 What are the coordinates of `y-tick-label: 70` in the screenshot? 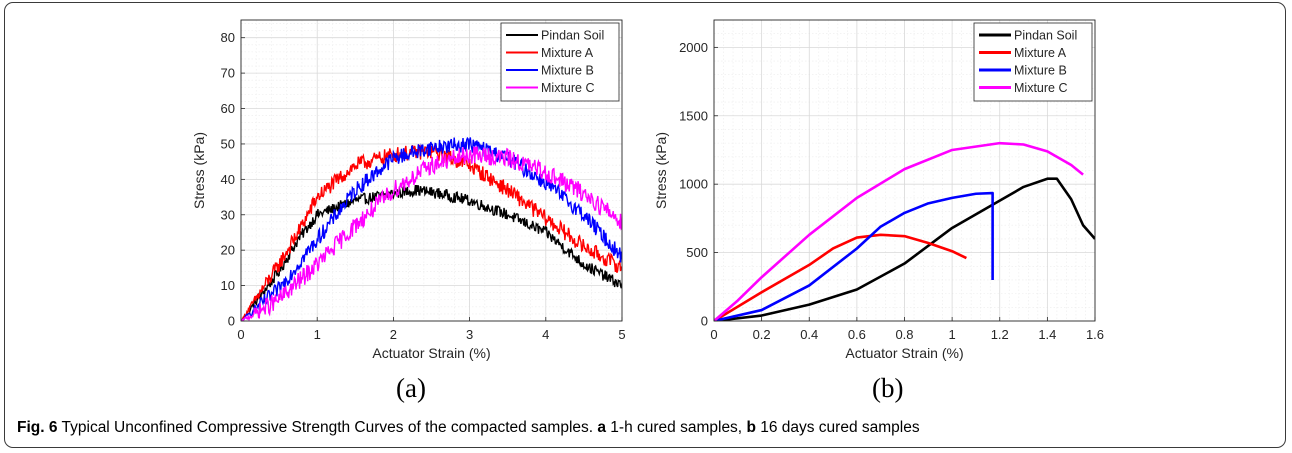 It's located at (228, 73).